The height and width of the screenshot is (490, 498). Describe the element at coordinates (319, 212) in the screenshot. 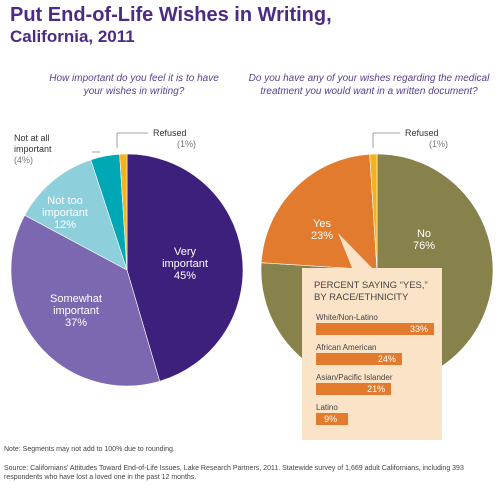

I see `slice-yes` at that location.